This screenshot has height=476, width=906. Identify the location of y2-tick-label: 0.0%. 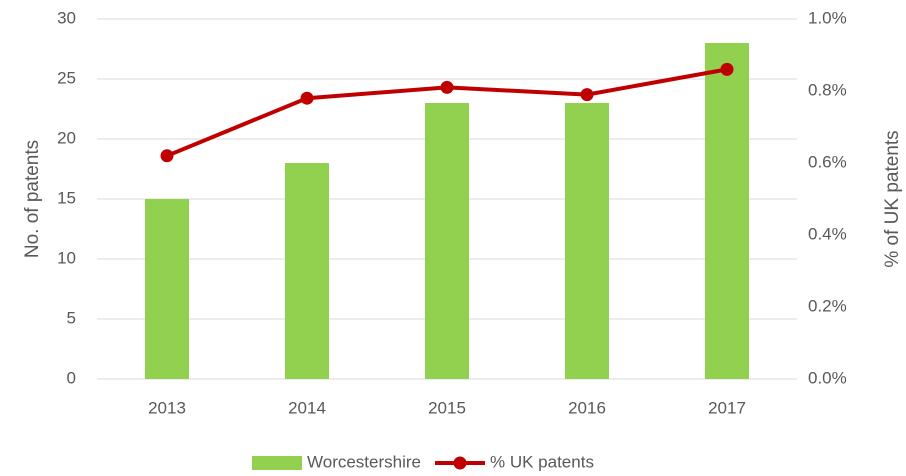
(827, 377).